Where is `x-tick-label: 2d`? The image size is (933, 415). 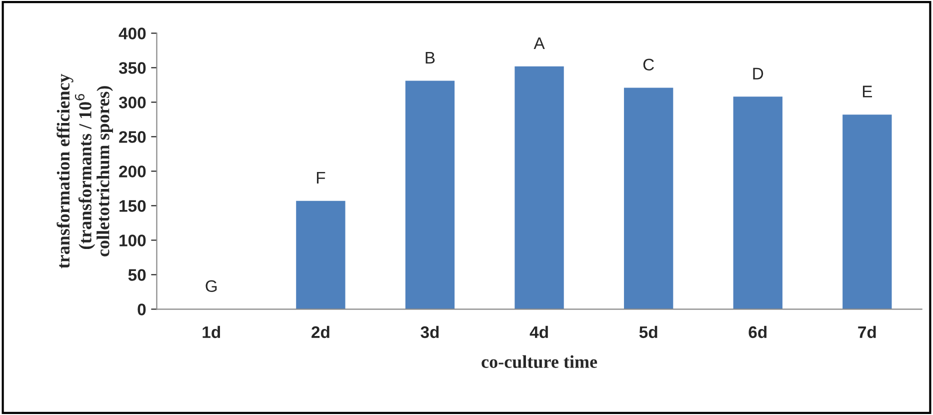
x-tick-label: 2d is located at coordinates (321, 332).